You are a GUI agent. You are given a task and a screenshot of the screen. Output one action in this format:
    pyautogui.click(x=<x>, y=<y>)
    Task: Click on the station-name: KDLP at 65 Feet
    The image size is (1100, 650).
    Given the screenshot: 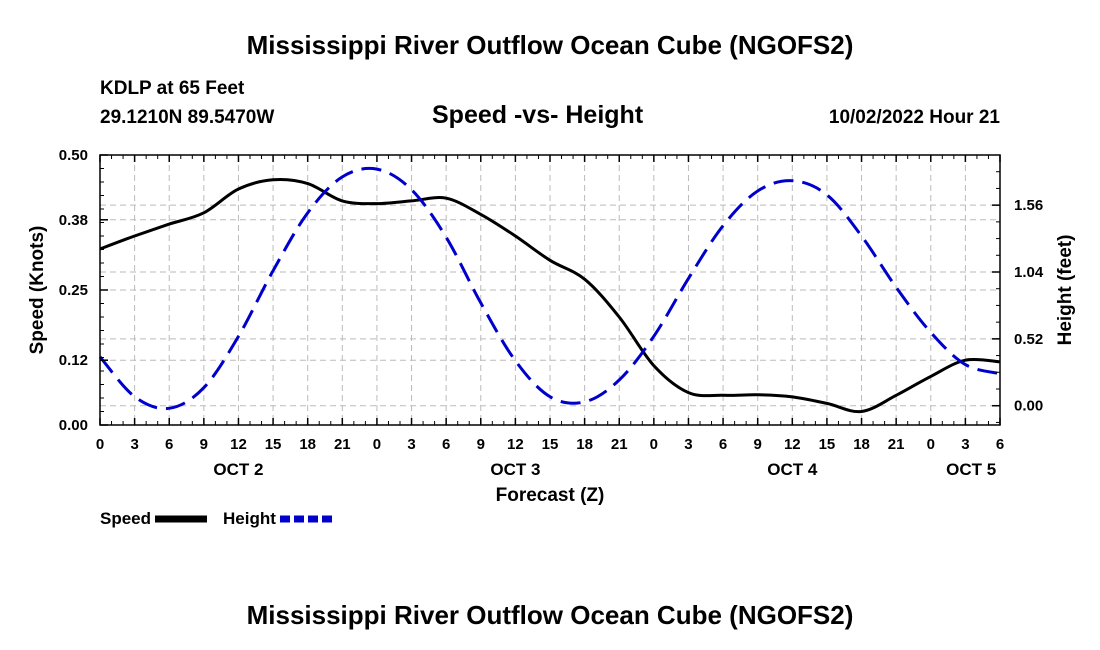 What is the action you would take?
    pyautogui.click(x=172, y=88)
    